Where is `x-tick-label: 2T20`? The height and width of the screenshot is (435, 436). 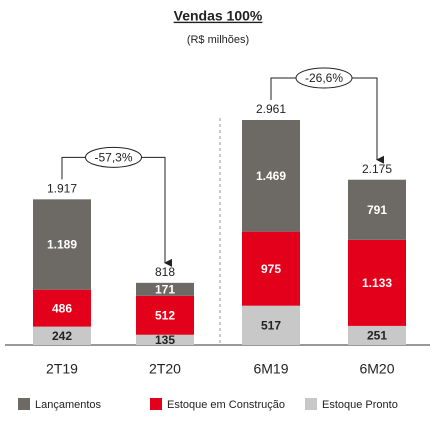 x-tick-label: 2T20 is located at coordinates (165, 369).